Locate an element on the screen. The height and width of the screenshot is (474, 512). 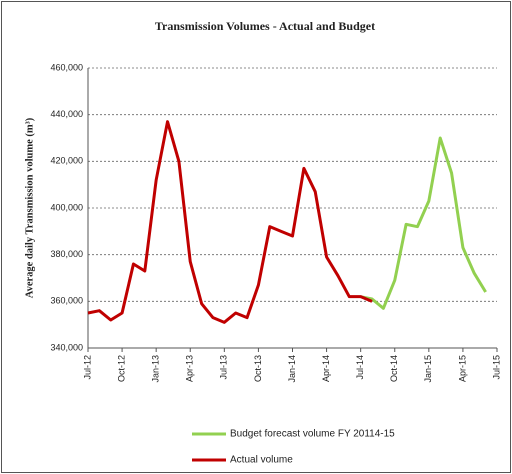
x-tick-label: Apr-15 is located at coordinates (462, 368).